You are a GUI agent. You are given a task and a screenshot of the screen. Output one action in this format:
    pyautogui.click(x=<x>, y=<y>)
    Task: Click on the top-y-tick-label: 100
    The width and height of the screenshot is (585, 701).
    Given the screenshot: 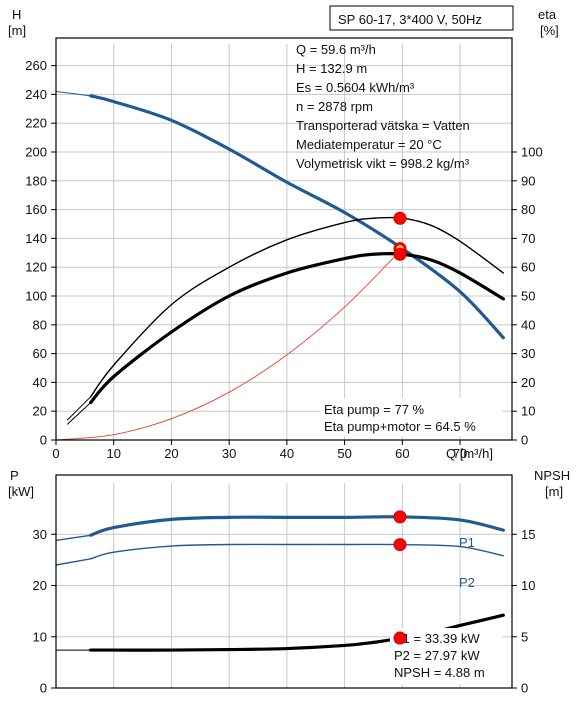 What is the action you would take?
    pyautogui.click(x=36, y=296)
    